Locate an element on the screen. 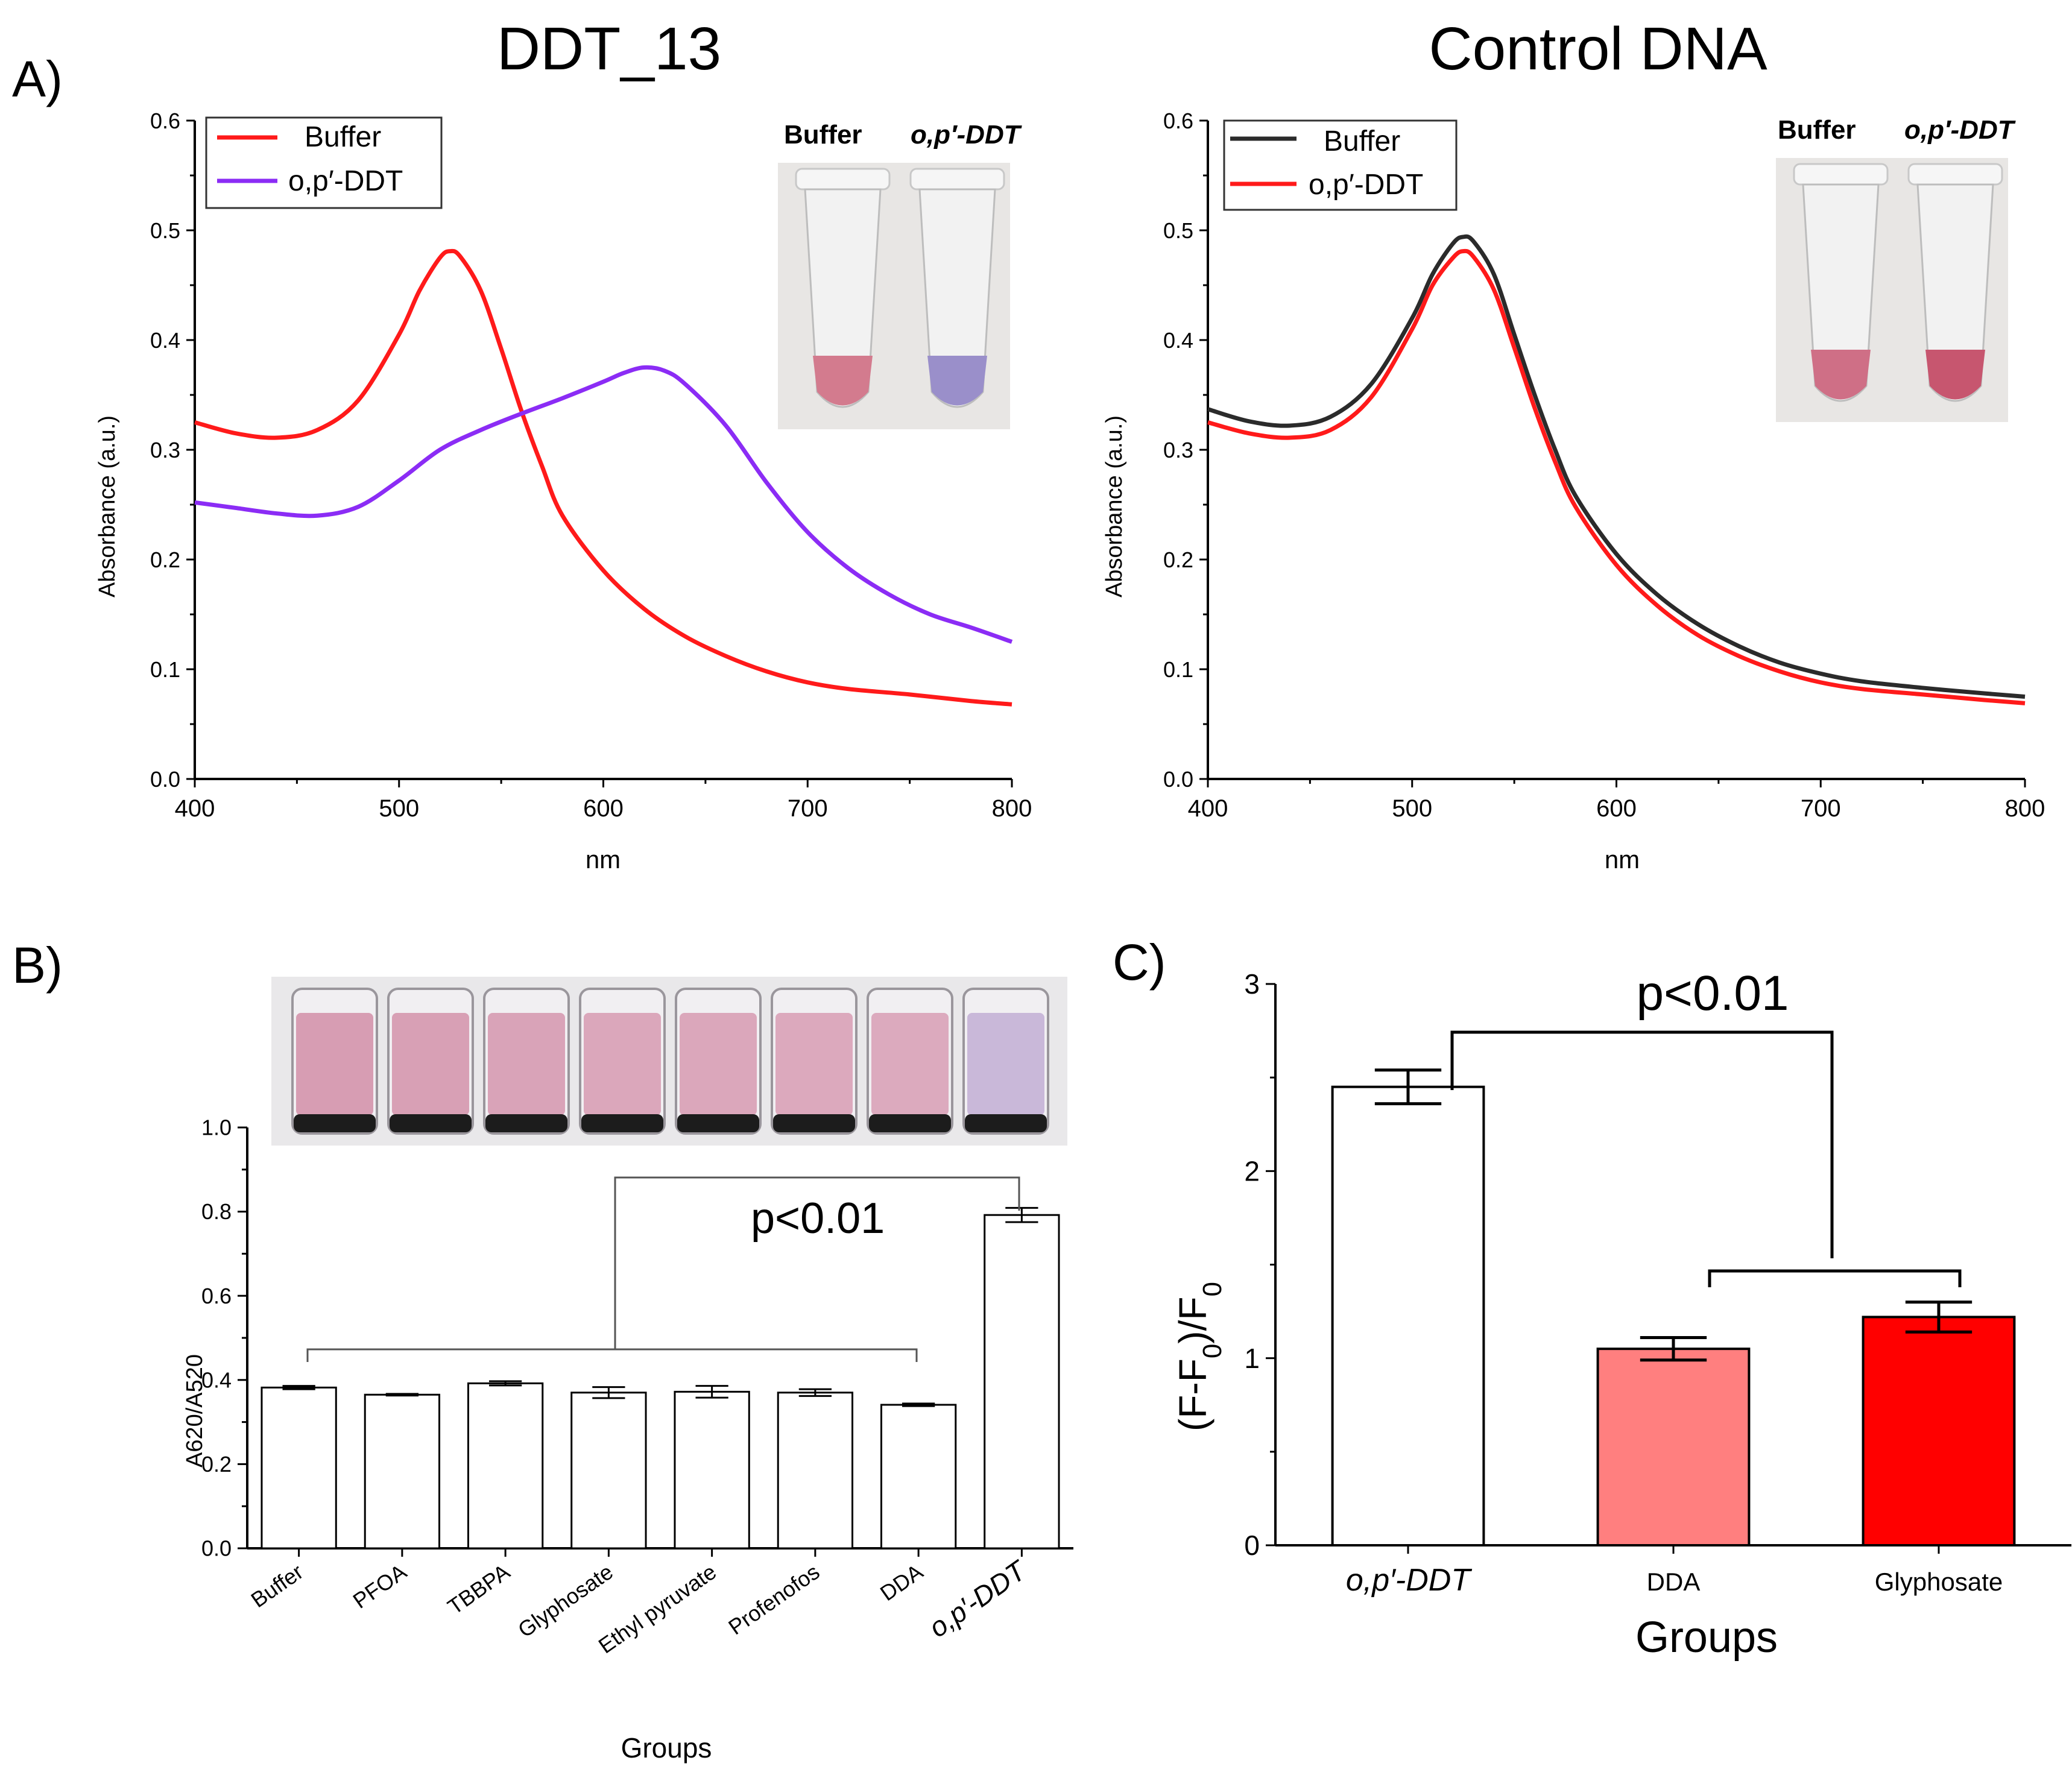 Image resolution: width=2072 pixels, height=1775 pixels. error-bar-dda is located at coordinates (1673, 1349).